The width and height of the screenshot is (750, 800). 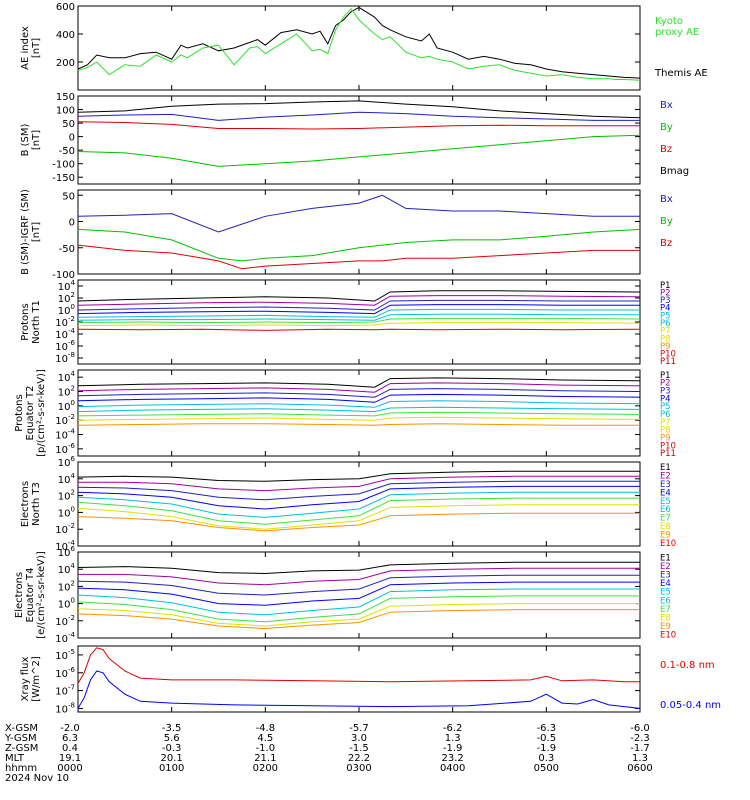 I want to click on ephemeris-value-mlt: 1.3, so click(x=640, y=758).